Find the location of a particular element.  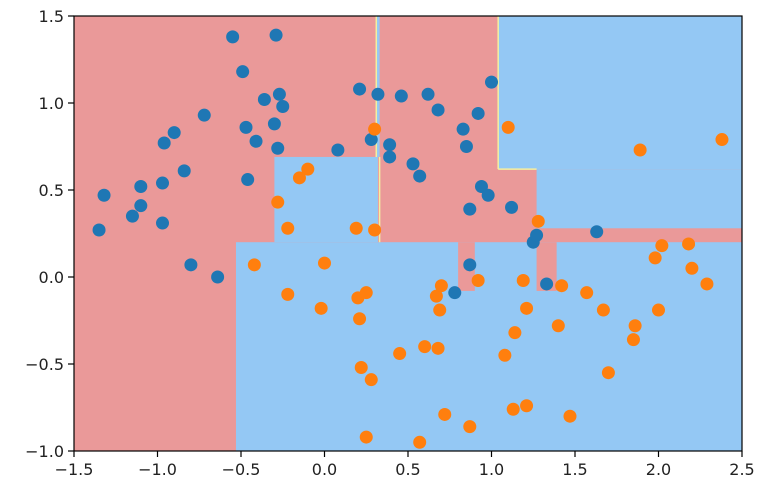

x-tick-label: −1.5 is located at coordinates (74, 469).